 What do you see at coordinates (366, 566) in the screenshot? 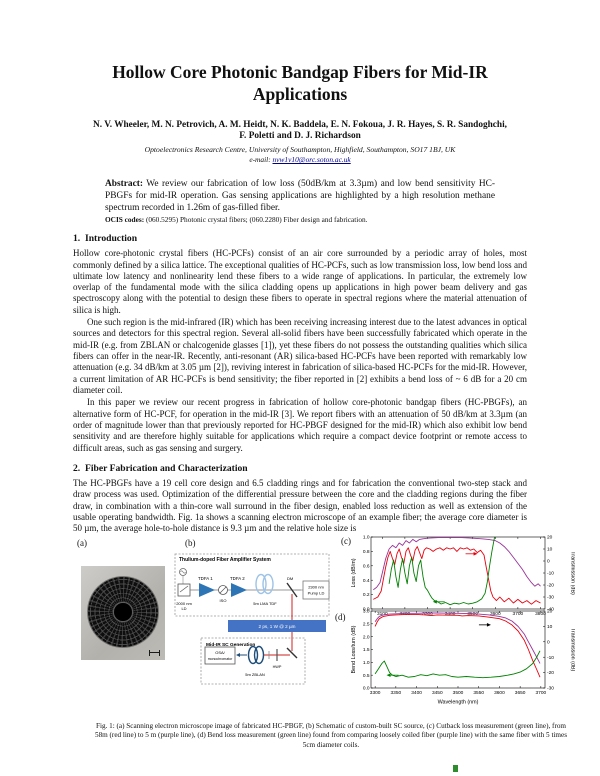
I see `y-tick-label: 0.6` at bounding box center [366, 566].